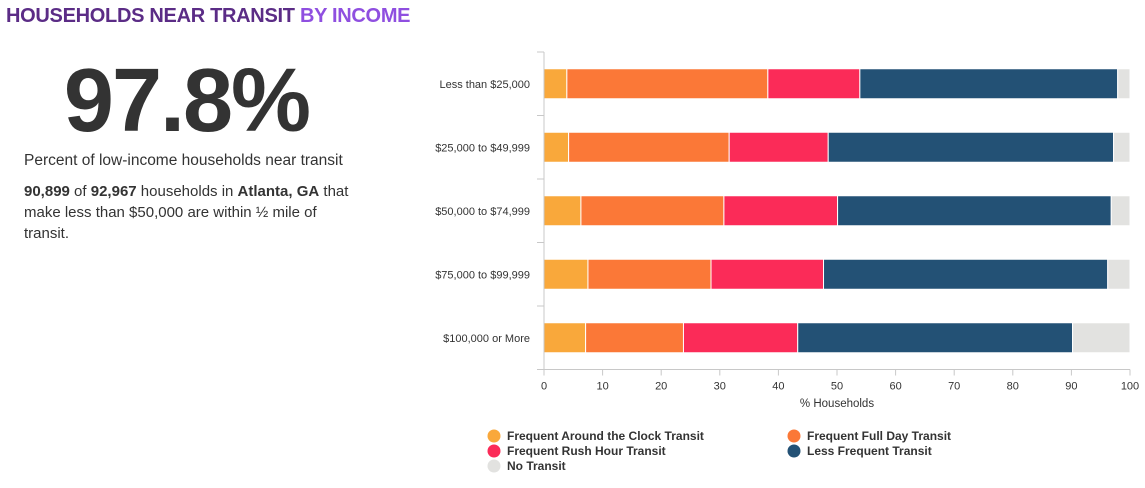  What do you see at coordinates (1013, 387) in the screenshot?
I see `x-tick-label-80: 80` at bounding box center [1013, 387].